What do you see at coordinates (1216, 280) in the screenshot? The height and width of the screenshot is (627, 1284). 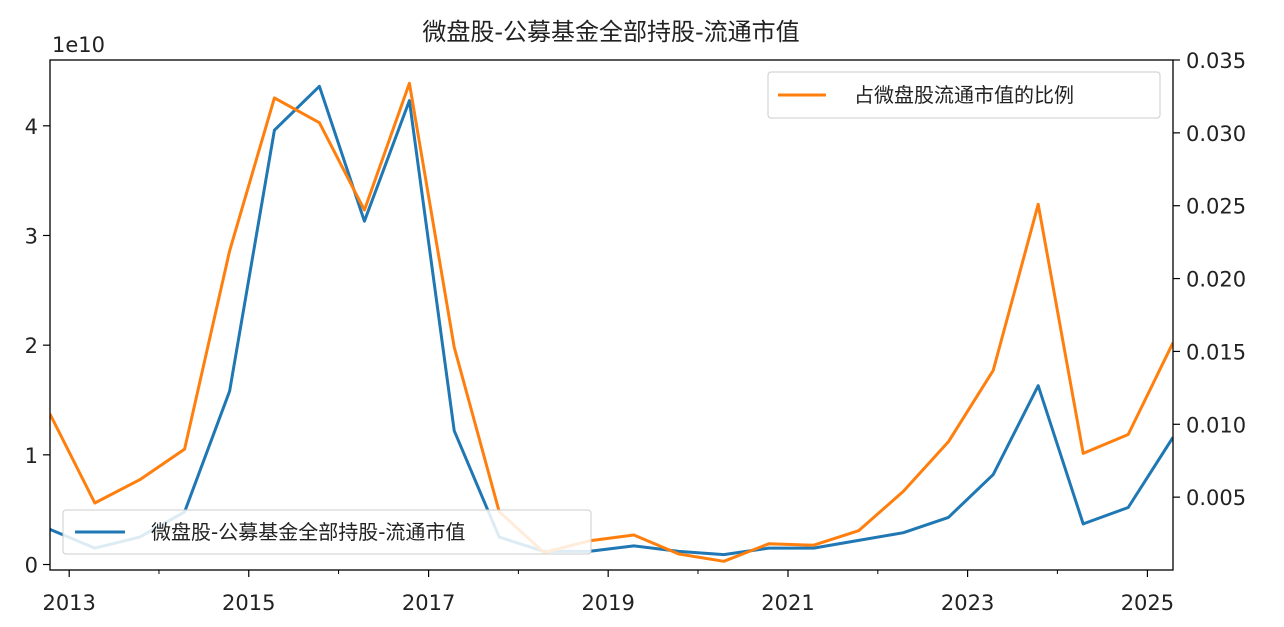 I see `y-right-tick-label-0.02: 0.020` at bounding box center [1216, 280].